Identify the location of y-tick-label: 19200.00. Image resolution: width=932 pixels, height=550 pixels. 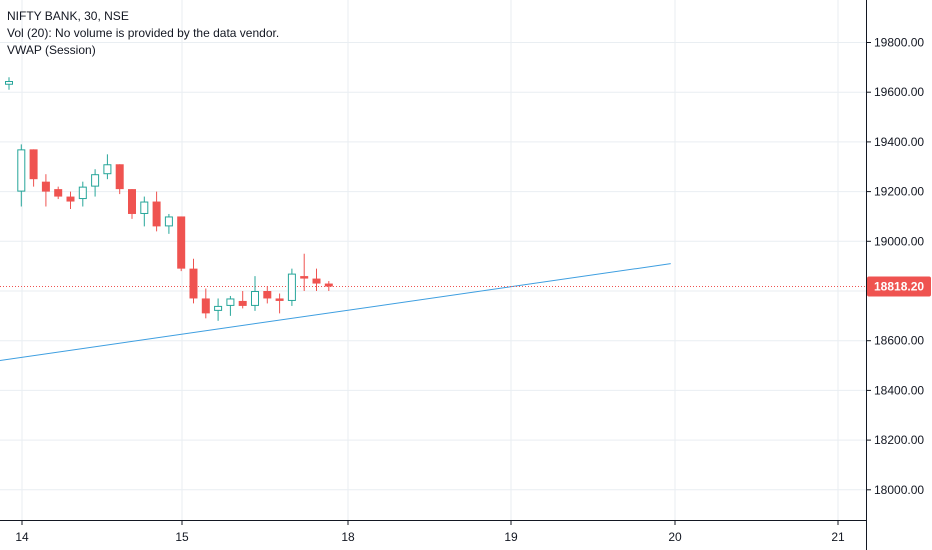
(899, 192).